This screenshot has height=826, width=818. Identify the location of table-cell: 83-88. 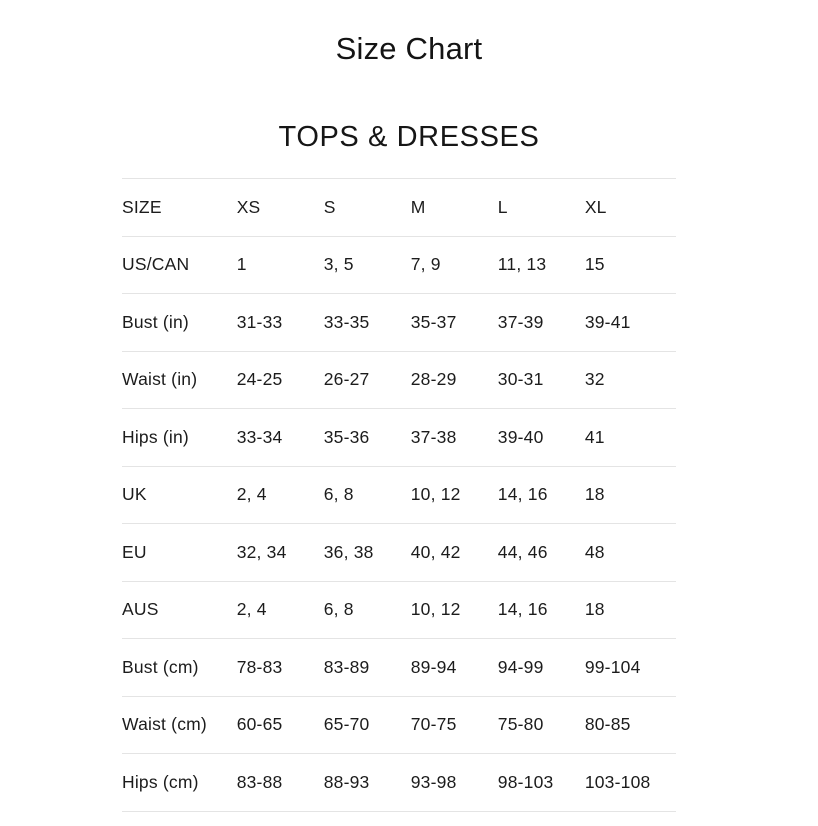
(280, 782).